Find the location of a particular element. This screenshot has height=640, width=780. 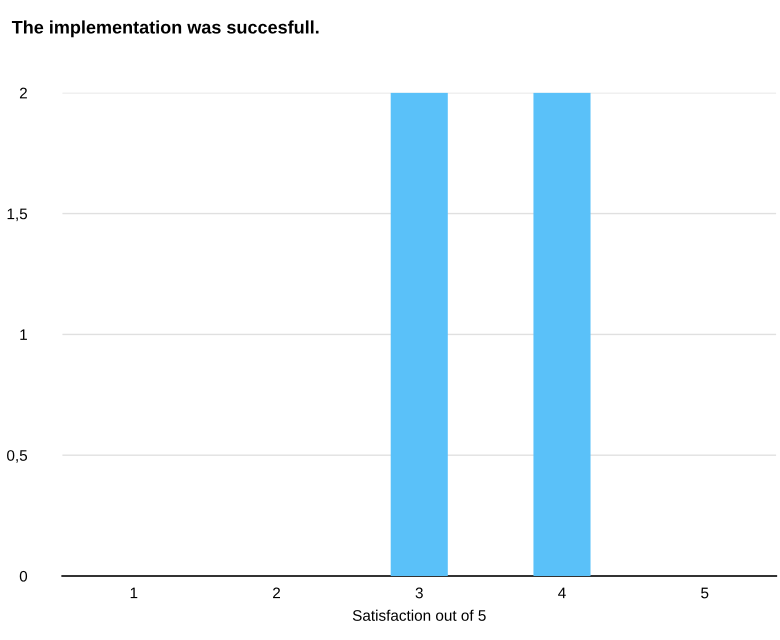

x-tick-label: 2 is located at coordinates (276, 593).